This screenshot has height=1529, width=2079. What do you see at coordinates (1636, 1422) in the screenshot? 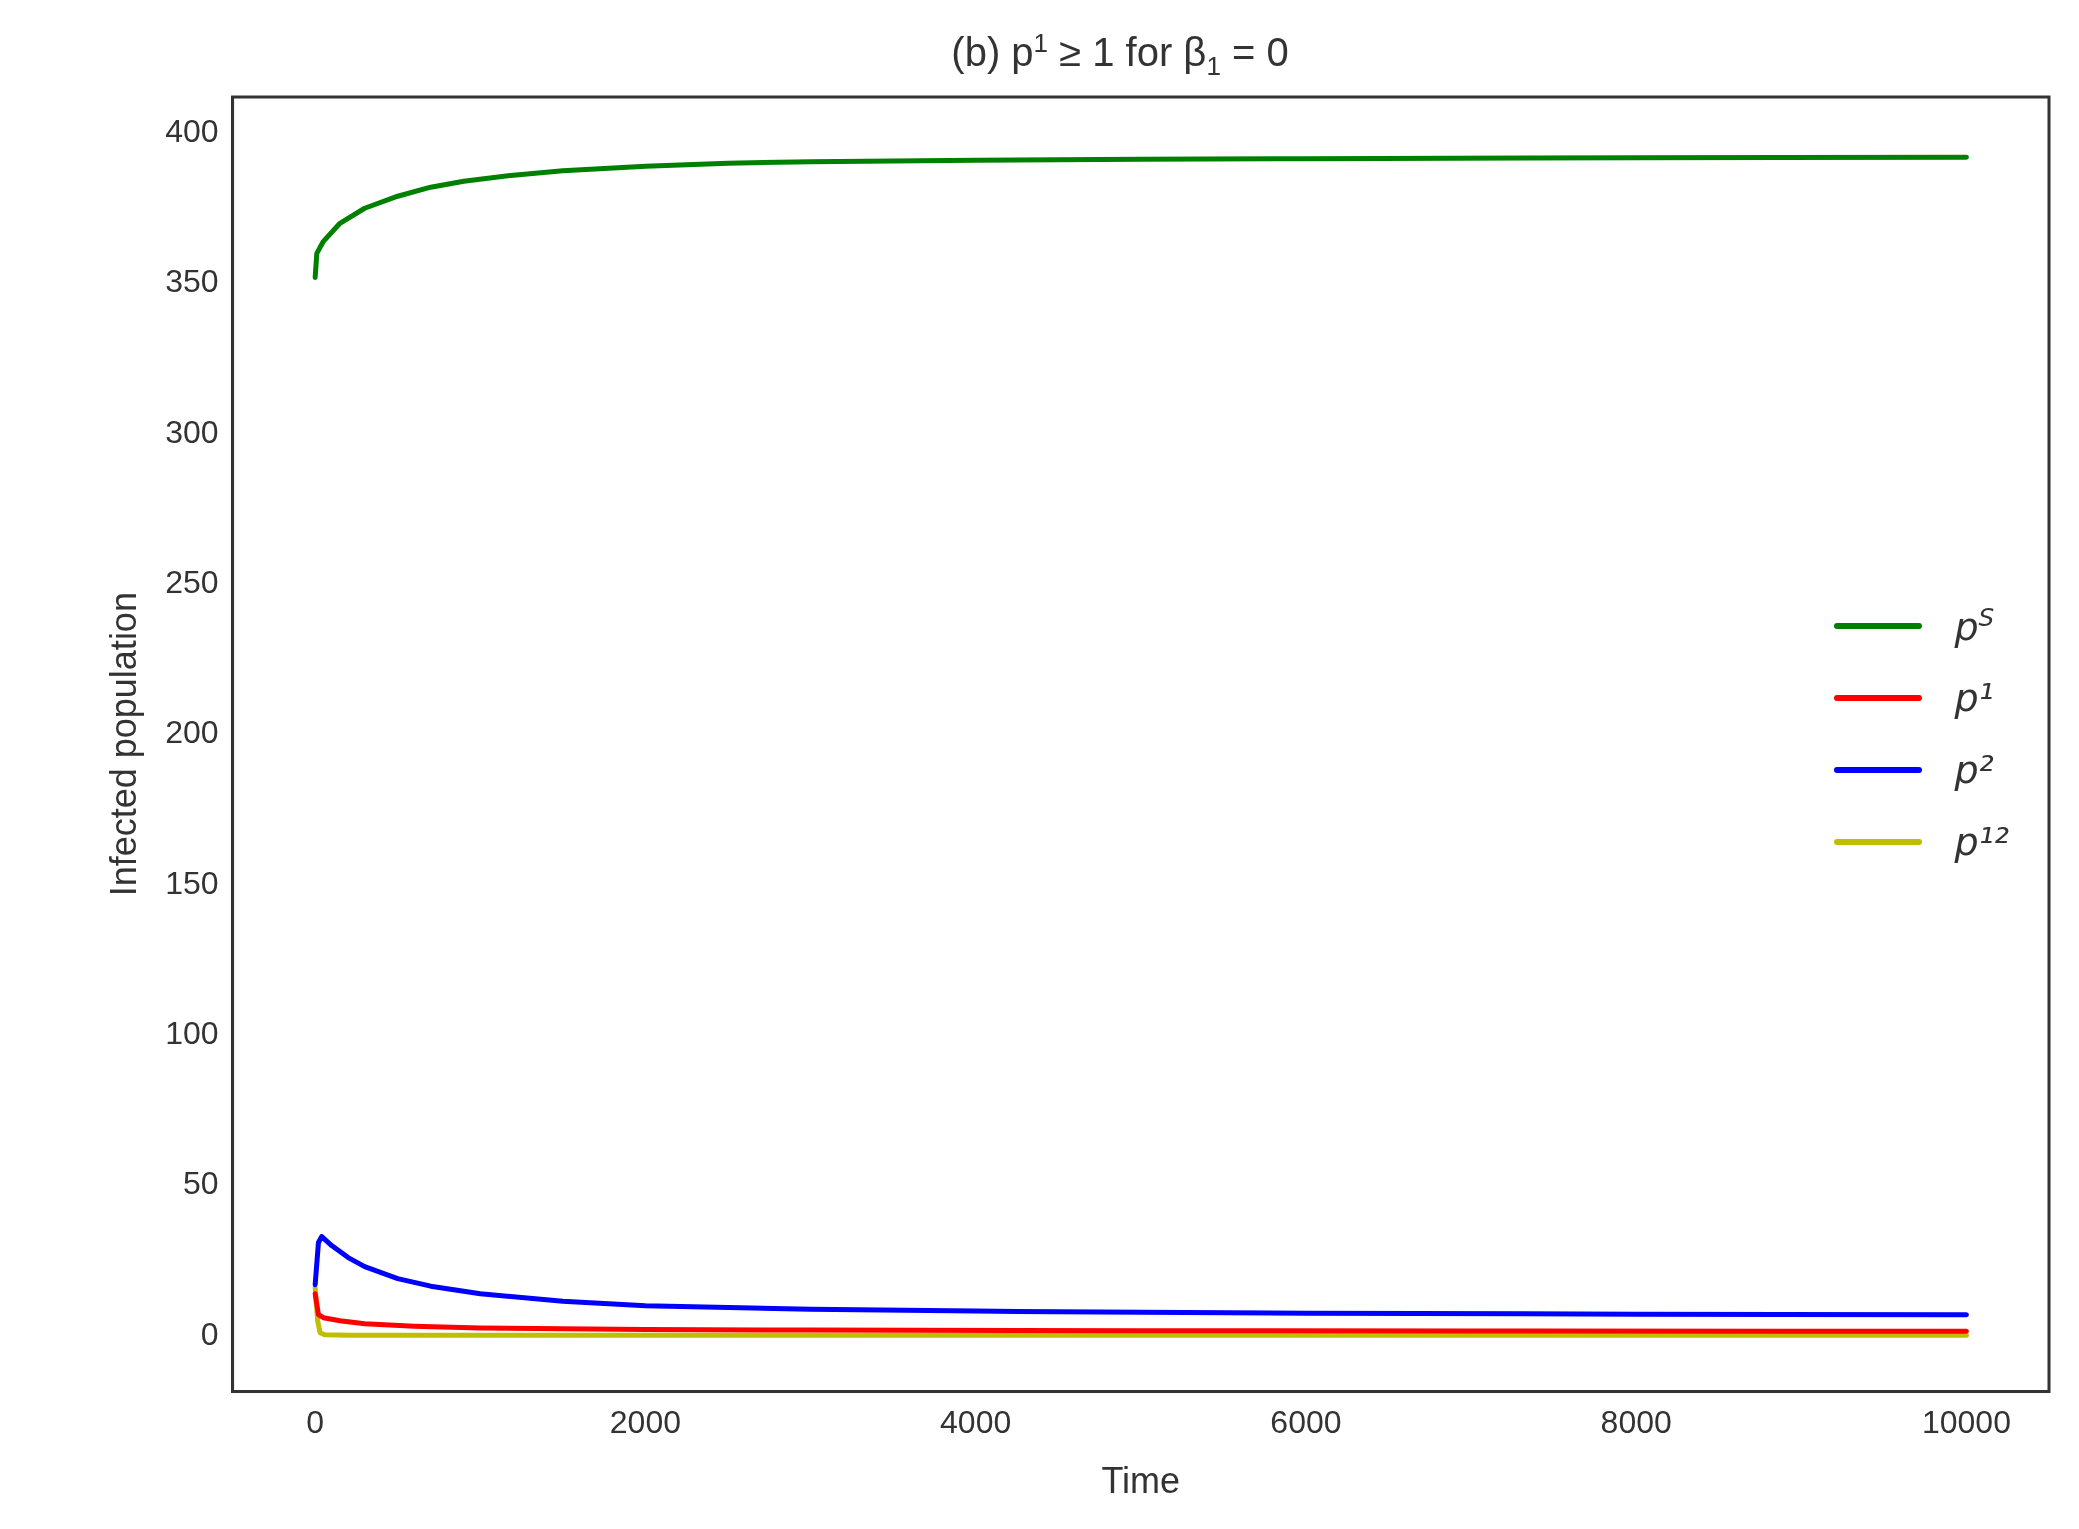
I see `x-tick-label: 8000` at bounding box center [1636, 1422].